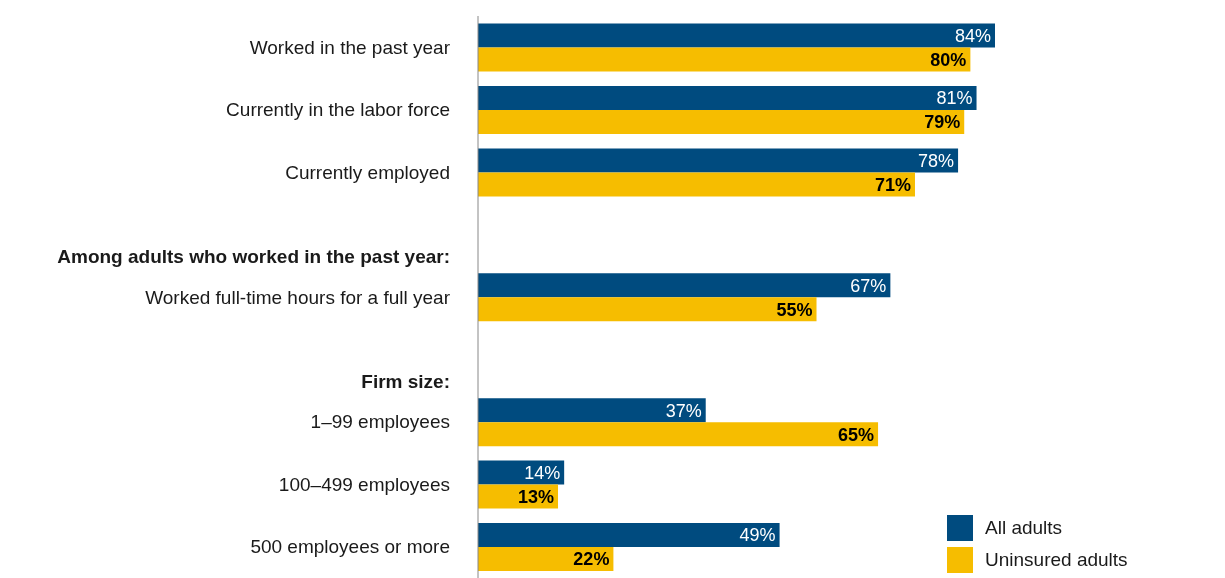 The image size is (1225, 578). Describe the element at coordinates (936, 160) in the screenshot. I see `data-label: 78%` at that location.